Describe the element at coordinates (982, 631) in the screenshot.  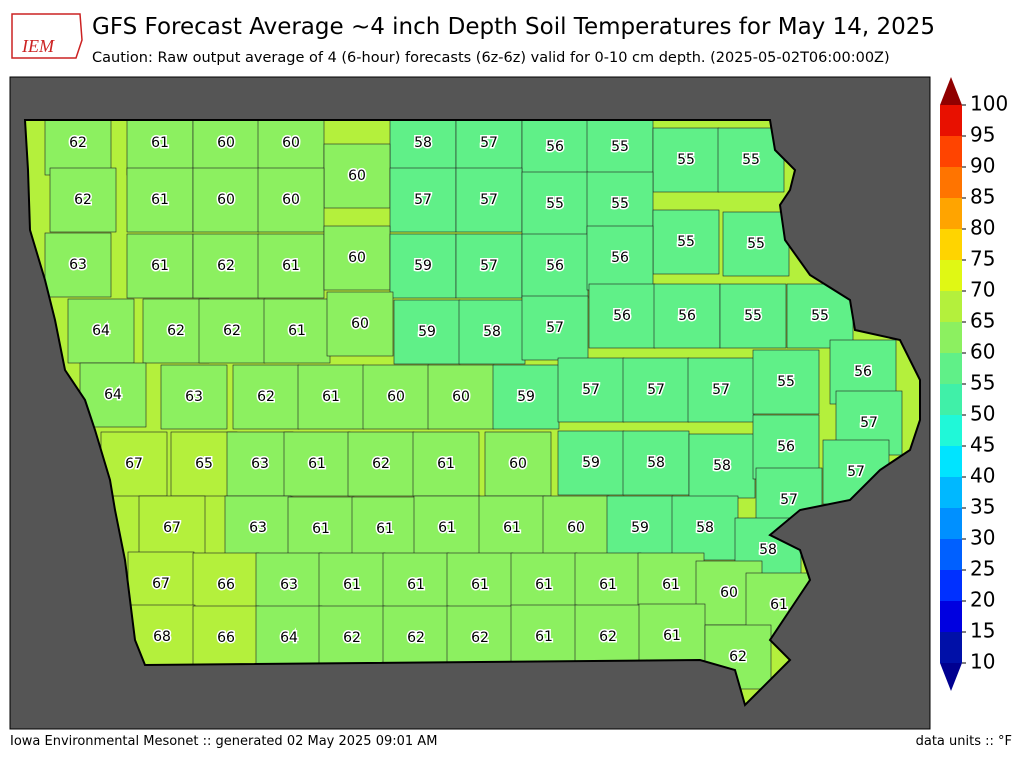
I see `colorbar-tick-label: 15` at that location.